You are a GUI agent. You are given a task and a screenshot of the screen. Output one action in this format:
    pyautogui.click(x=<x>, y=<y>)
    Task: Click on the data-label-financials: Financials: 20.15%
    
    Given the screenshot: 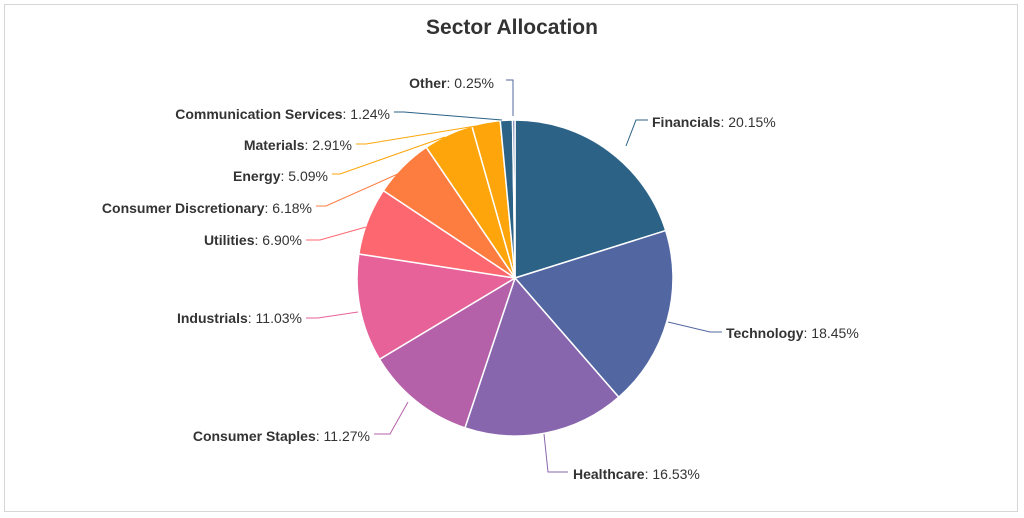 What is the action you would take?
    pyautogui.click(x=714, y=122)
    